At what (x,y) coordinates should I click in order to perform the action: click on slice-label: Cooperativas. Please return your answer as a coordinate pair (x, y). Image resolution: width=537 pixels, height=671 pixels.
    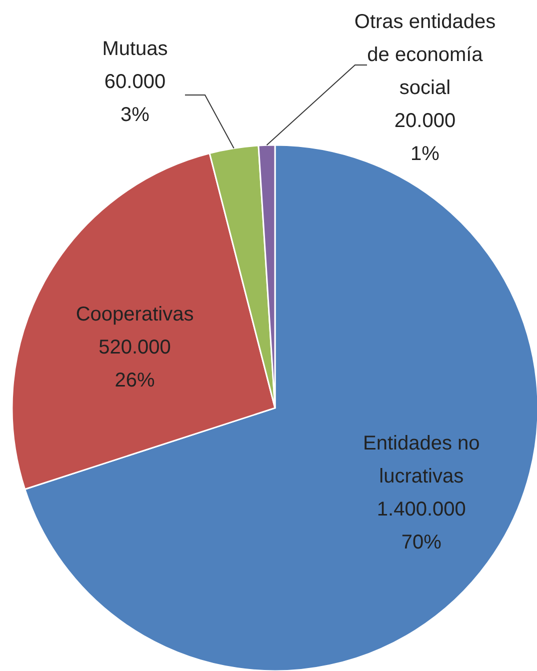
    Looking at the image, I should click on (135, 315).